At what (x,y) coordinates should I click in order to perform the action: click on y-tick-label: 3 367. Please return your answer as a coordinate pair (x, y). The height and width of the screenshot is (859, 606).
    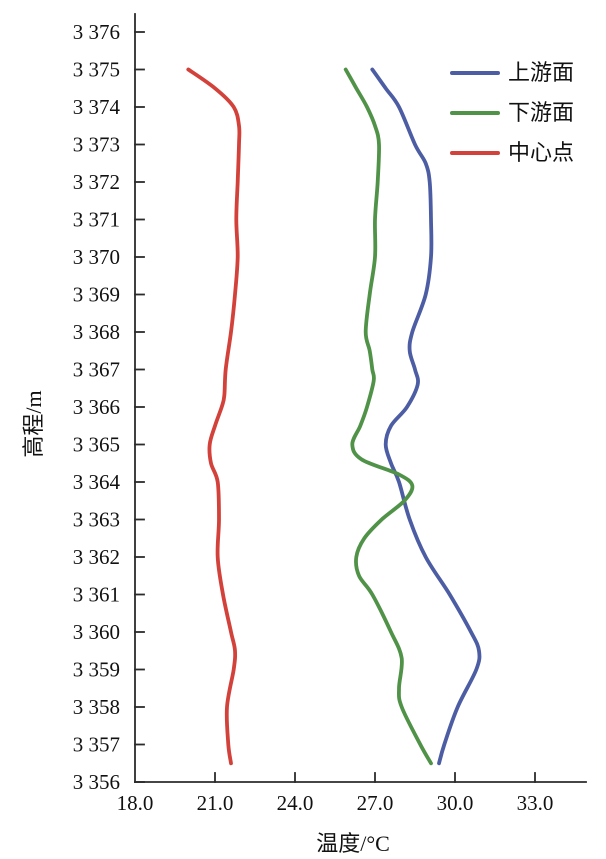
    Looking at the image, I should click on (96, 370).